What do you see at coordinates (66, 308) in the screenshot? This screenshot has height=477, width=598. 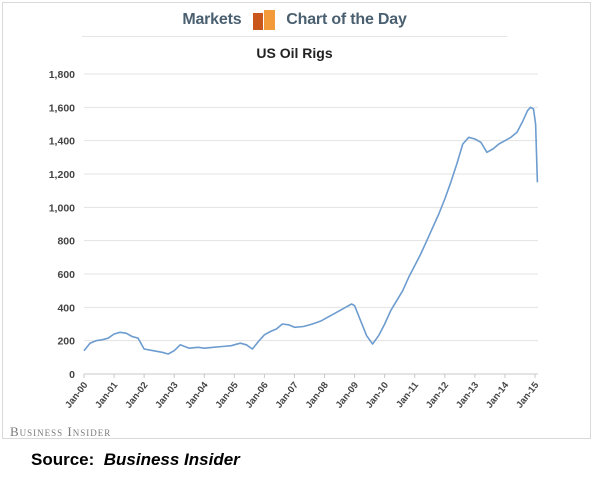 I see `y-tick-label: 400` at bounding box center [66, 308].